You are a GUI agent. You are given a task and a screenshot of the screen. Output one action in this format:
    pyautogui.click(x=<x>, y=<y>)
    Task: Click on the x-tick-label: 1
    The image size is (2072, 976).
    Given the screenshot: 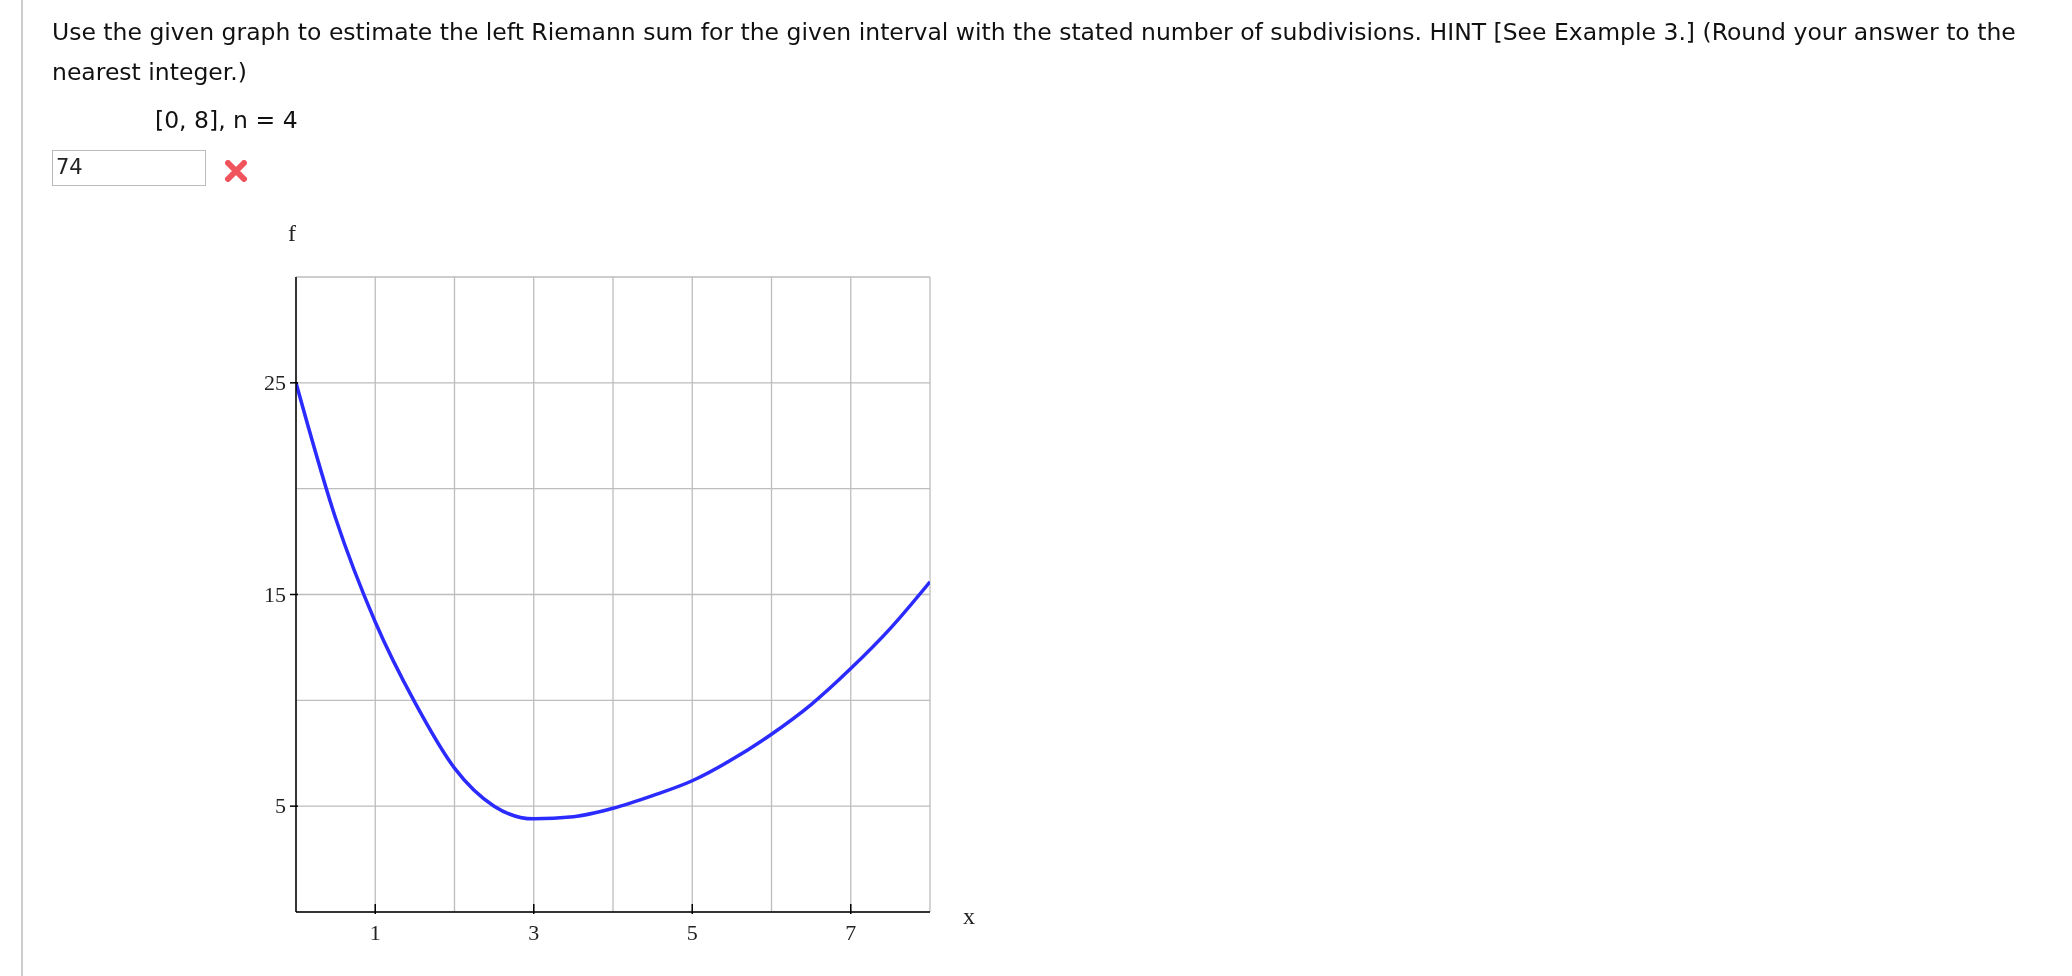 What is the action you would take?
    pyautogui.click(x=375, y=932)
    